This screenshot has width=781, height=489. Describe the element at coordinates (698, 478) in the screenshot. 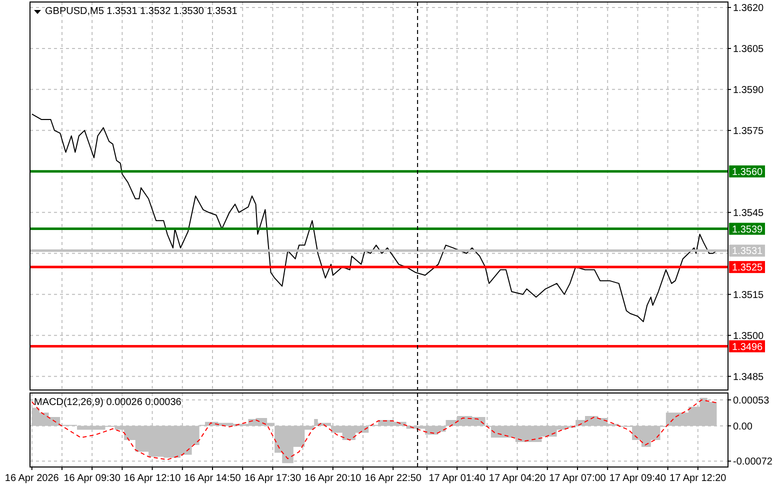

I see `x-tick-label: 17 Apr 12:20` at that location.